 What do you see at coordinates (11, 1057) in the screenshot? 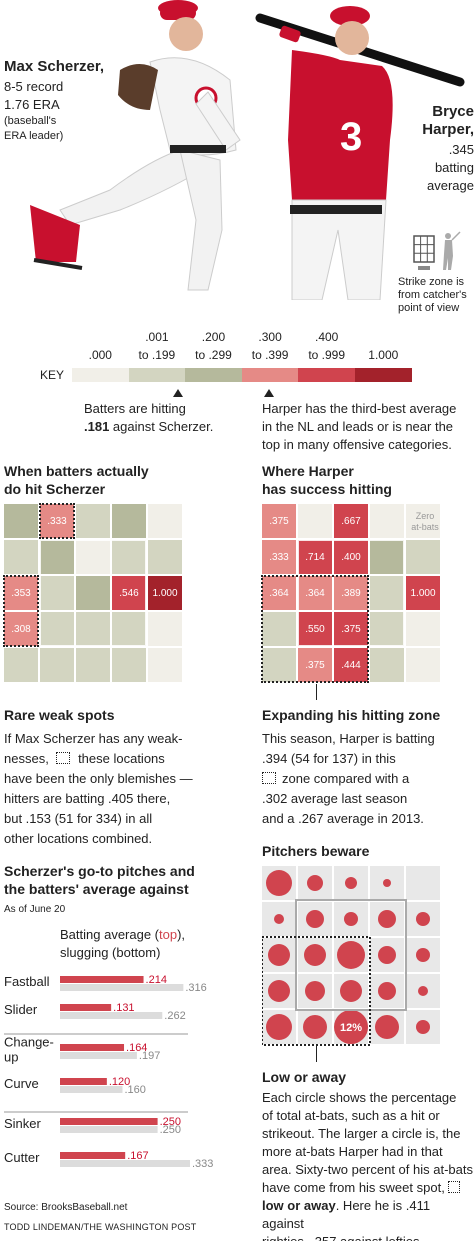
I see `pitch-category-label: up` at bounding box center [11, 1057].